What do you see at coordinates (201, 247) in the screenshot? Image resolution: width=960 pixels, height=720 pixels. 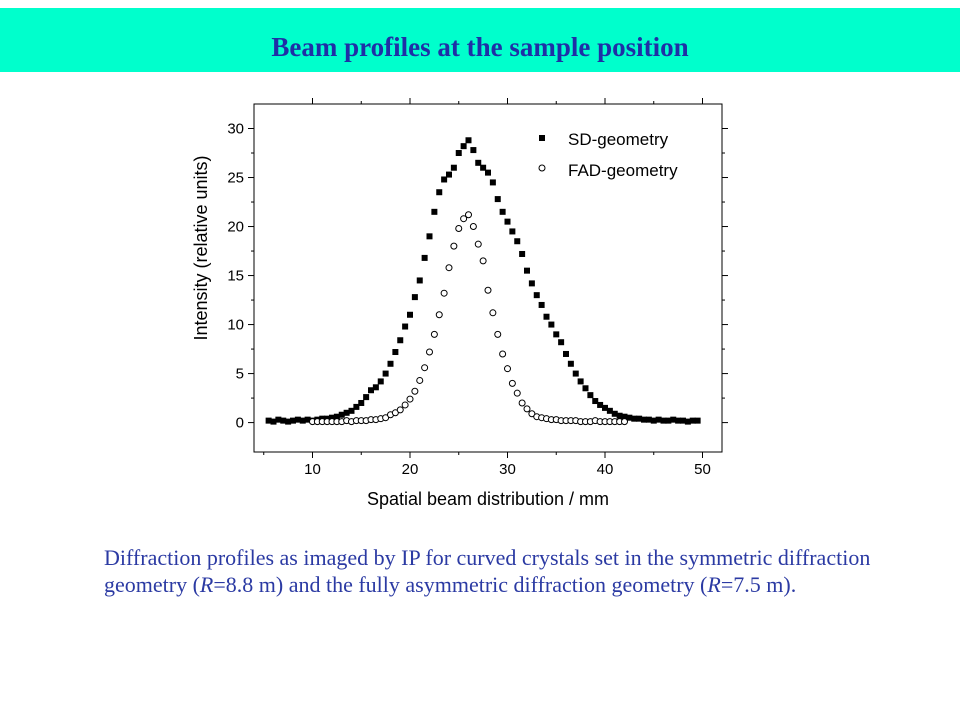 I see `y-axis-label: Intensity (relative units)` at bounding box center [201, 247].